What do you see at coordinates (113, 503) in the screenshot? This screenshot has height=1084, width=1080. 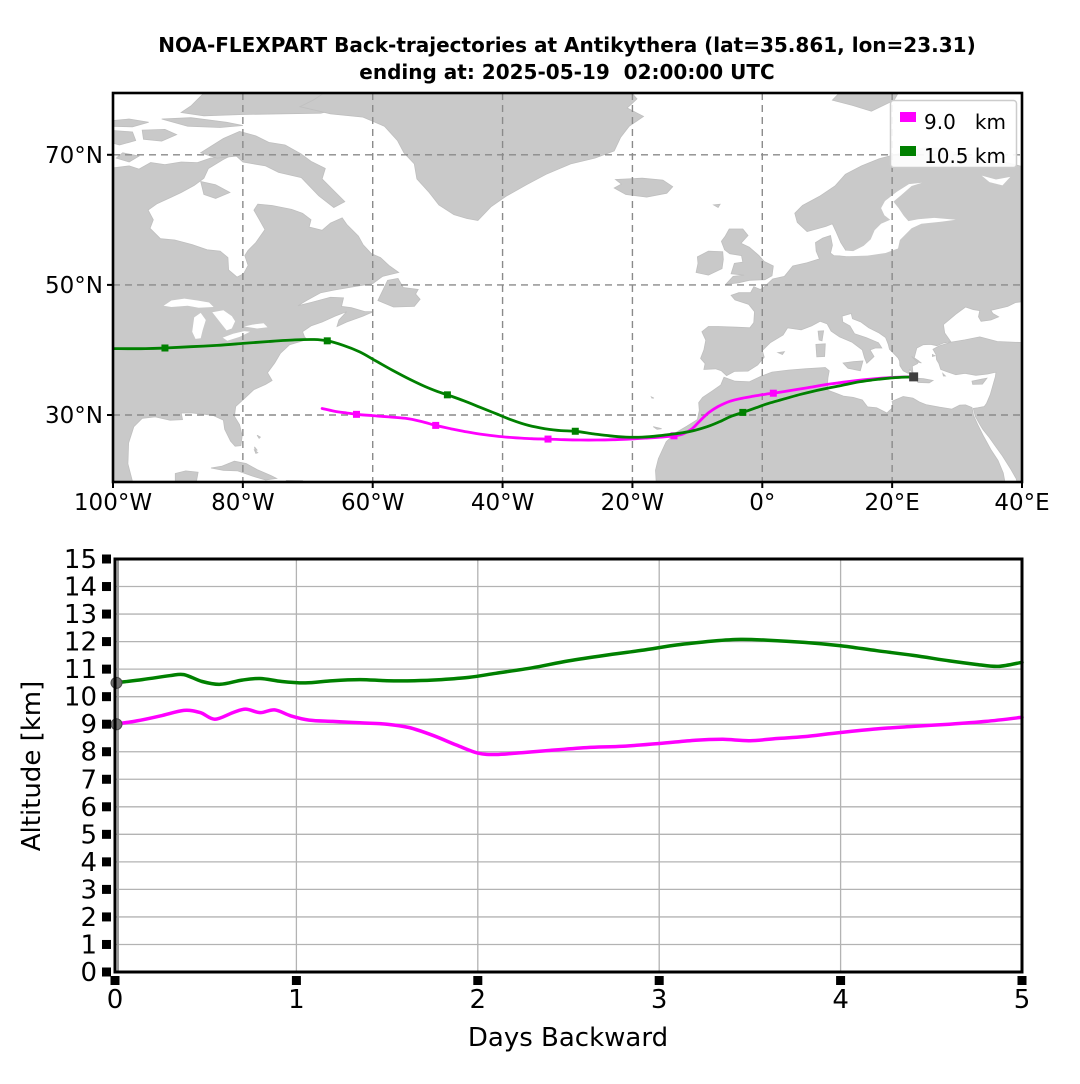 I see `map-x-tick-label: 100°W` at bounding box center [113, 503].